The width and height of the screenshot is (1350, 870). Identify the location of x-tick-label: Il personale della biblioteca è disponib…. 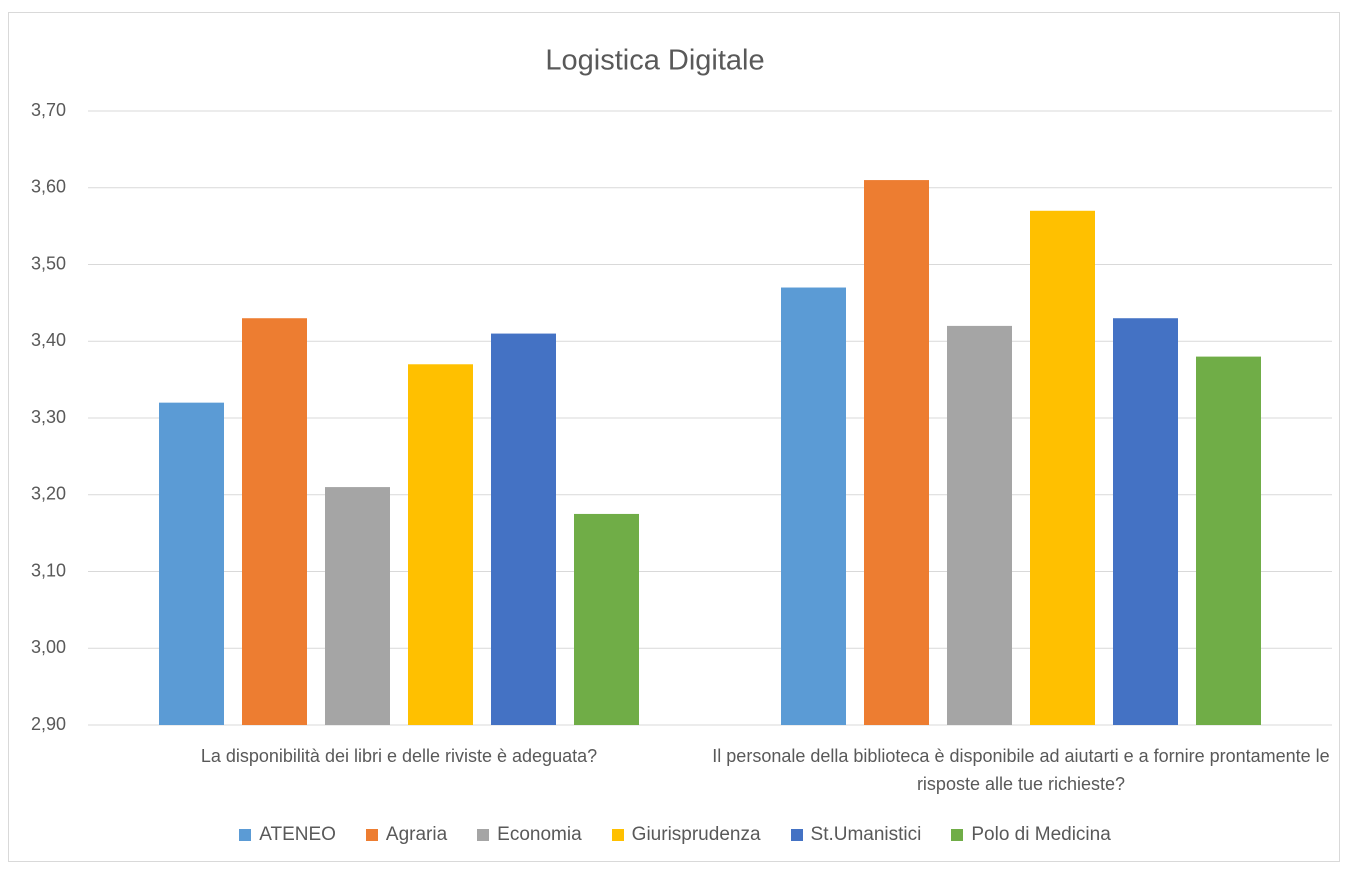
(1021, 770).